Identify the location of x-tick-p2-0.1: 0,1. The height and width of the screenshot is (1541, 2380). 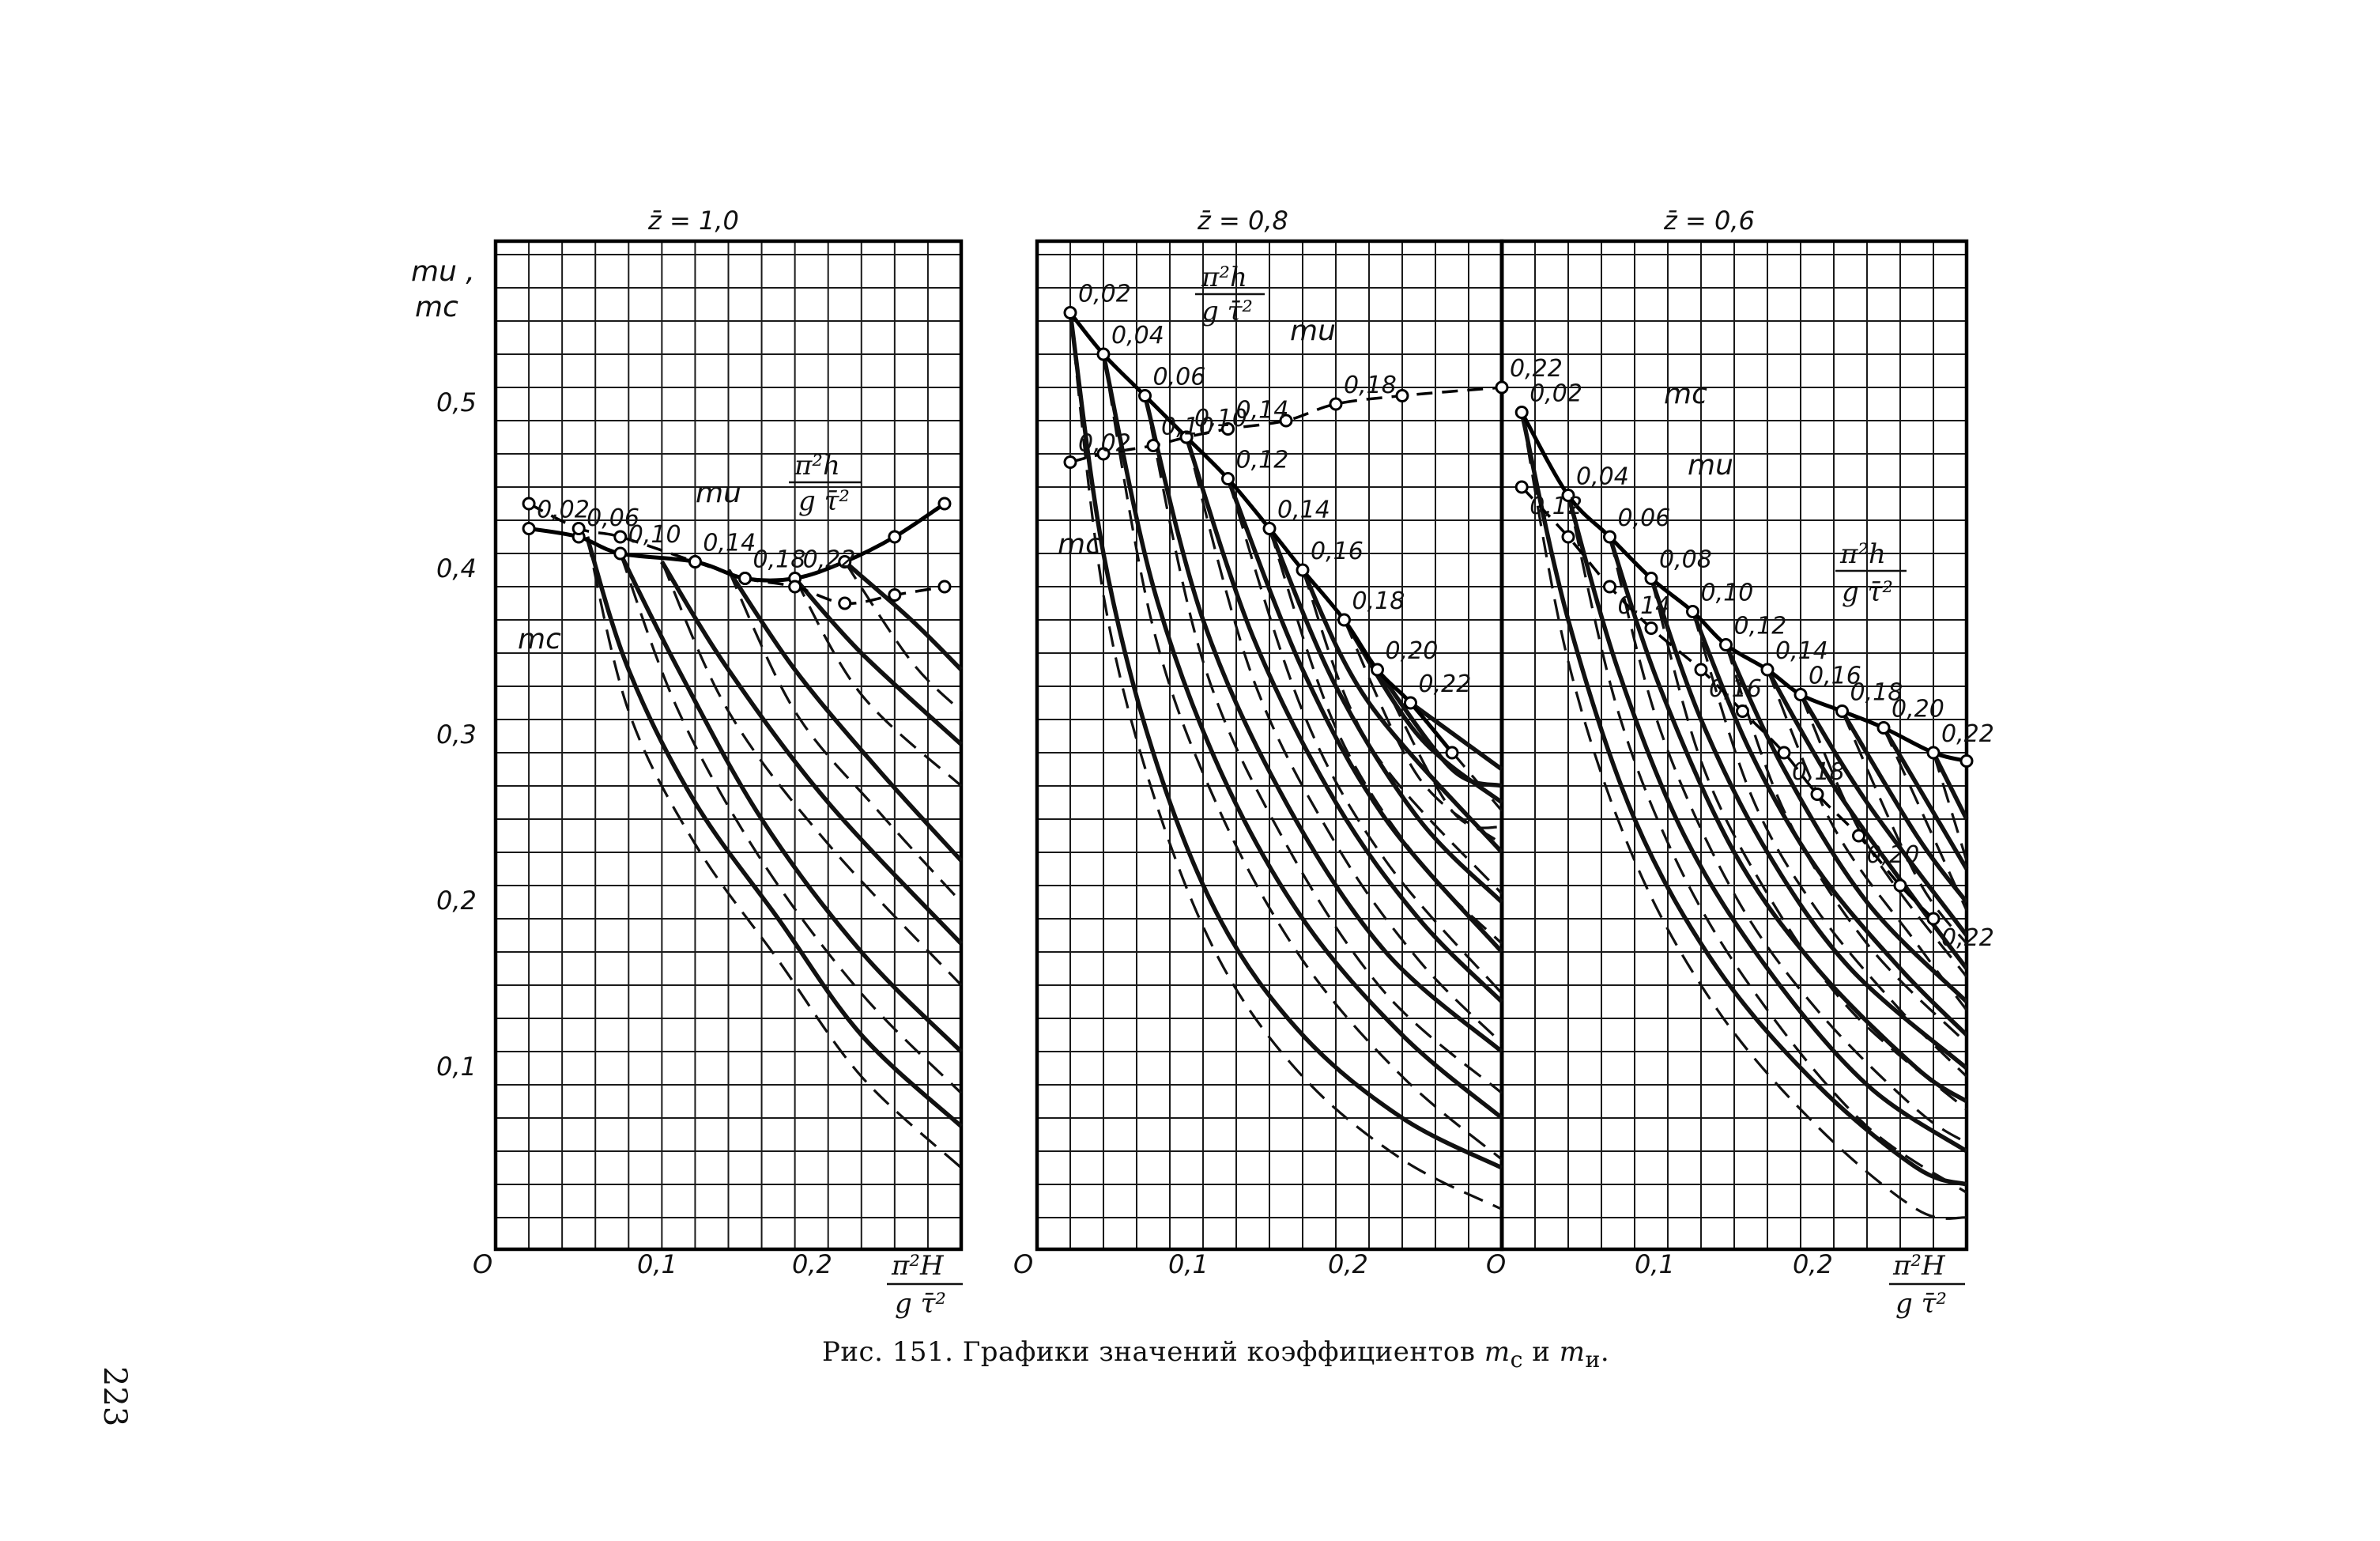
(1188, 1264).